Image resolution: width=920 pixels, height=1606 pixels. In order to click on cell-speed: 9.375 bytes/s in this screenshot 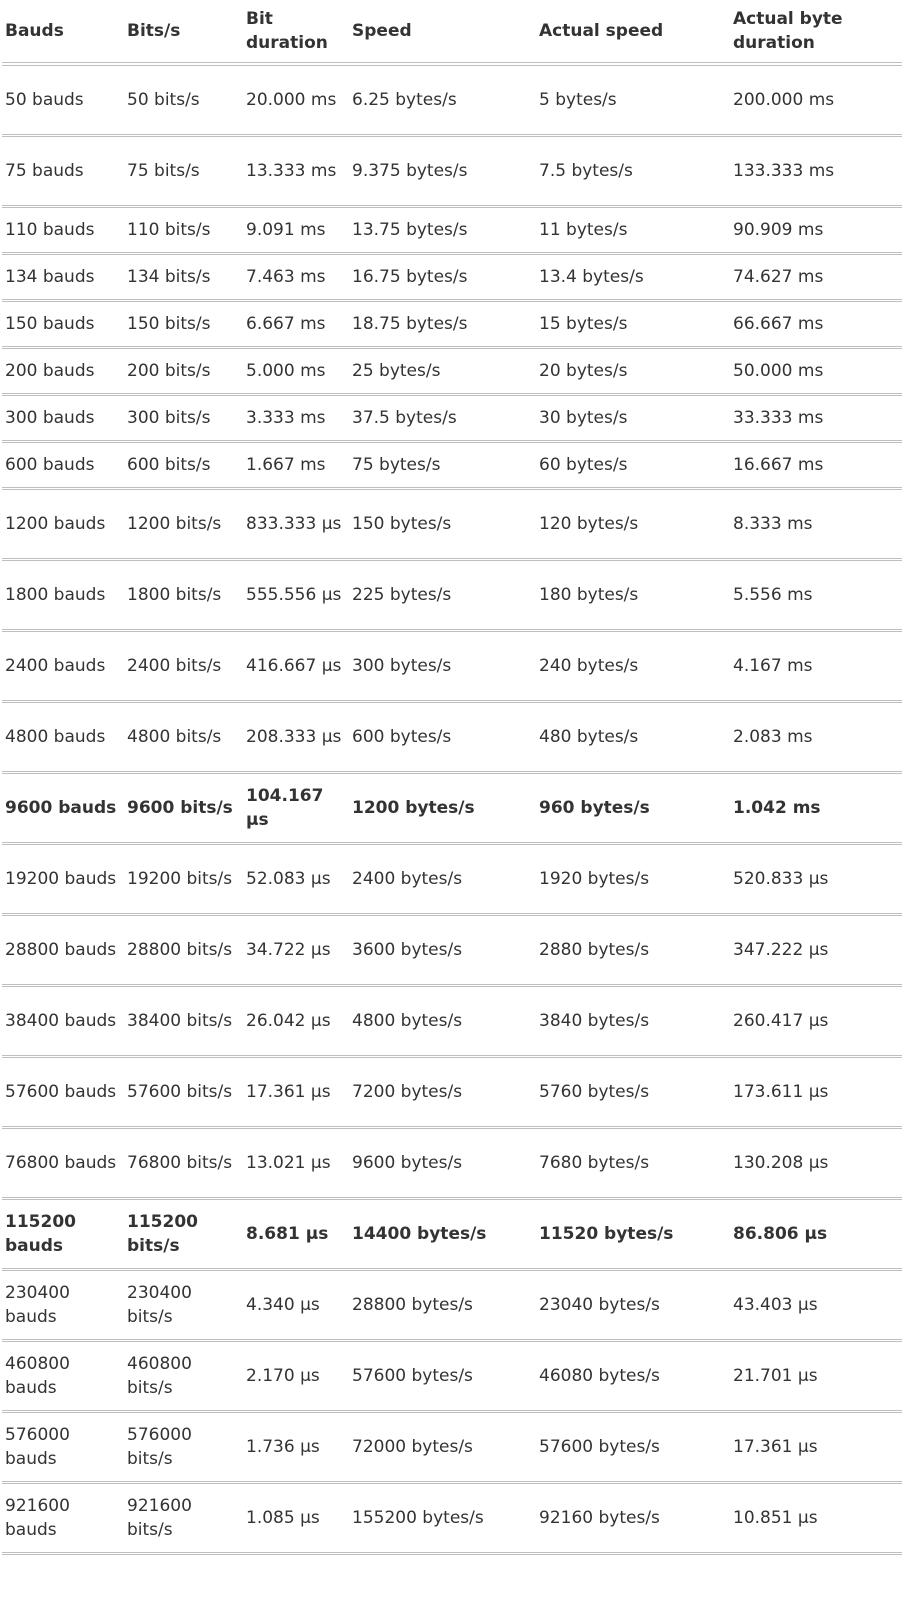, I will do `click(442, 171)`.